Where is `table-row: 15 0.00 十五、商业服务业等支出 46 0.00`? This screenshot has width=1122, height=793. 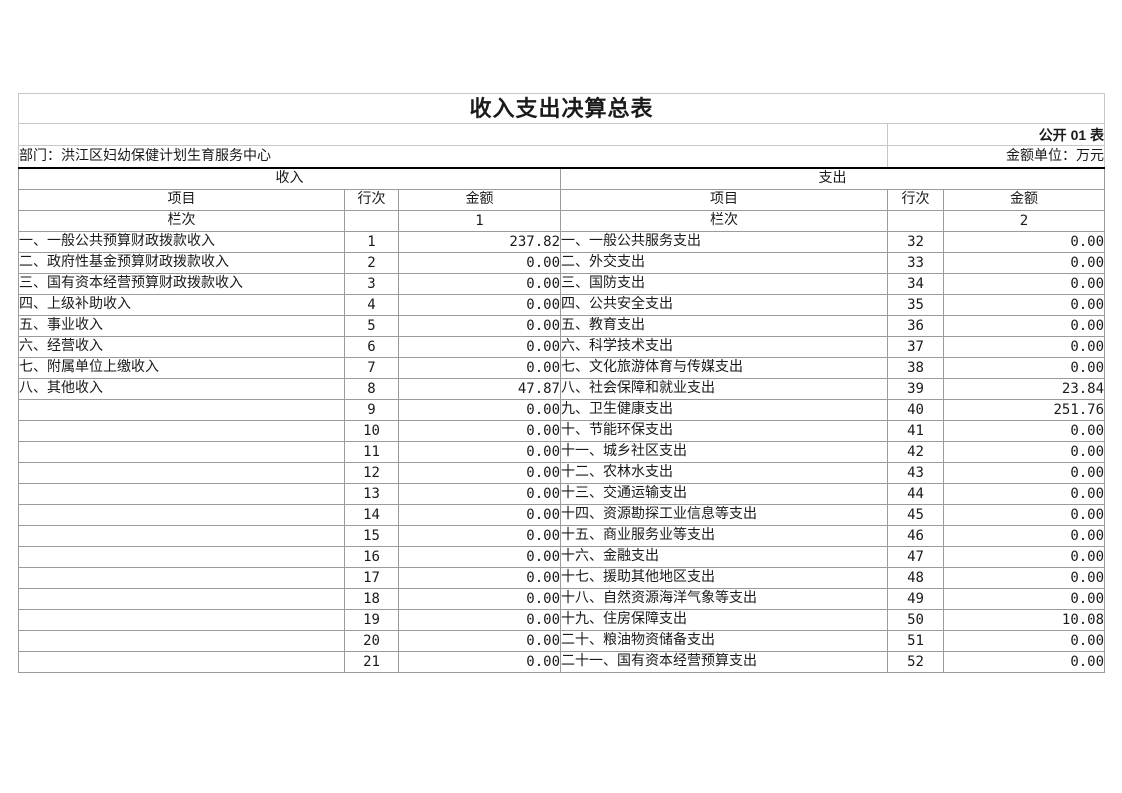
table-row: 15 0.00 十五、商业服务业等支出 46 0.00 is located at coordinates (562, 536).